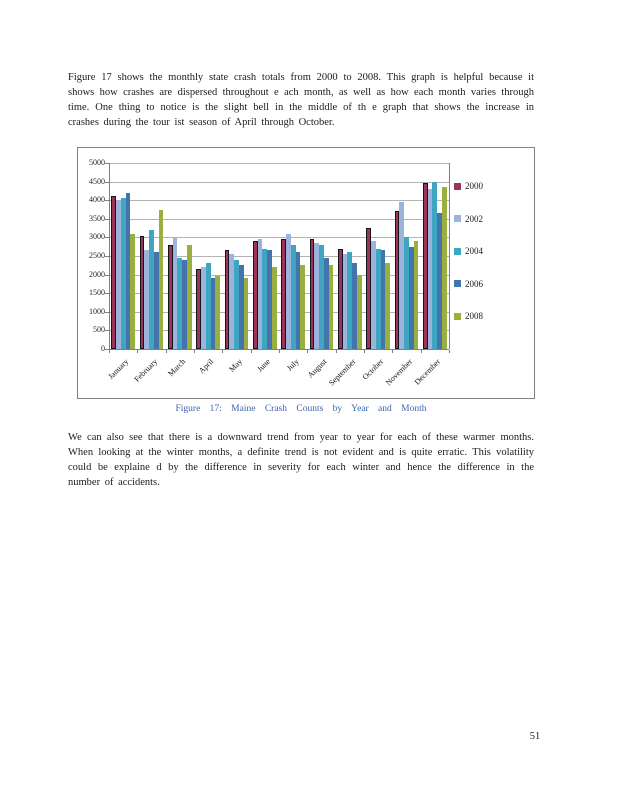 Image resolution: width=618 pixels, height=800 pixels. What do you see at coordinates (255, 295) in the screenshot?
I see `bar-2000-june` at bounding box center [255, 295].